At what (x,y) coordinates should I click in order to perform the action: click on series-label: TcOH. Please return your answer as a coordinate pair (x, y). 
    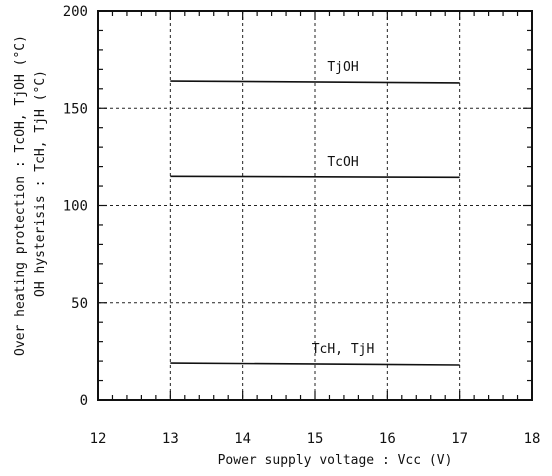
    Looking at the image, I should click on (342, 162).